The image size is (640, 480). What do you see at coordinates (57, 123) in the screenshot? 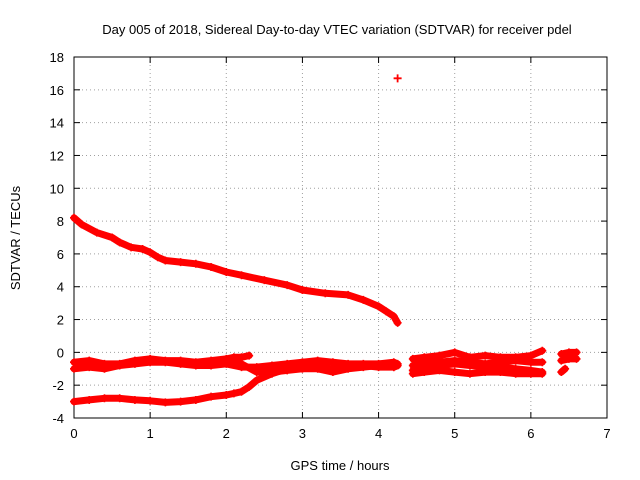
I see `y-tick-label: 14` at bounding box center [57, 123].